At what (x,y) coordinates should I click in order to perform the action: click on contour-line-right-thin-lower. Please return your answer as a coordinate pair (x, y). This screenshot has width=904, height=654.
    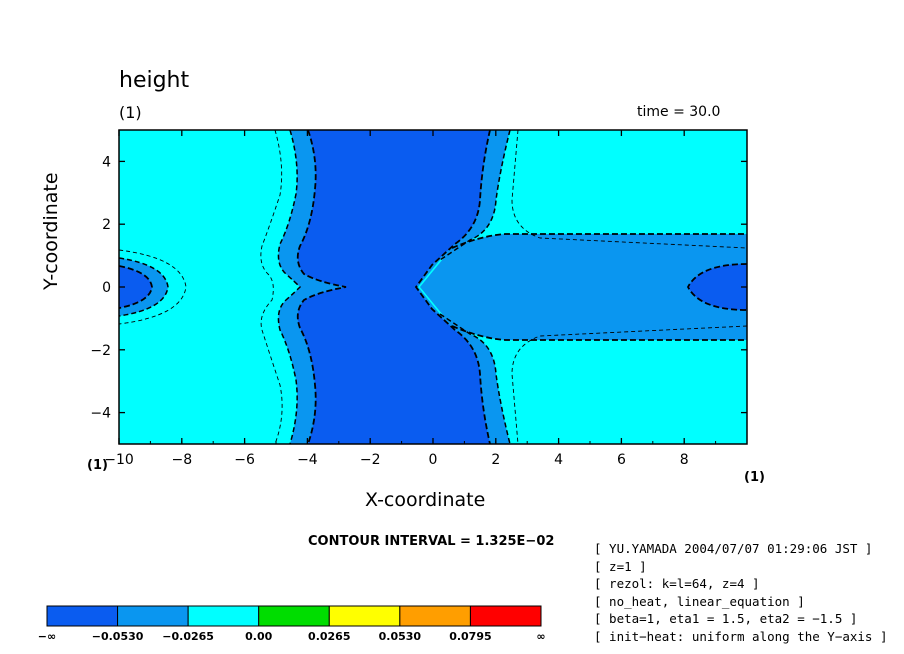
    Looking at the image, I should click on (629, 384).